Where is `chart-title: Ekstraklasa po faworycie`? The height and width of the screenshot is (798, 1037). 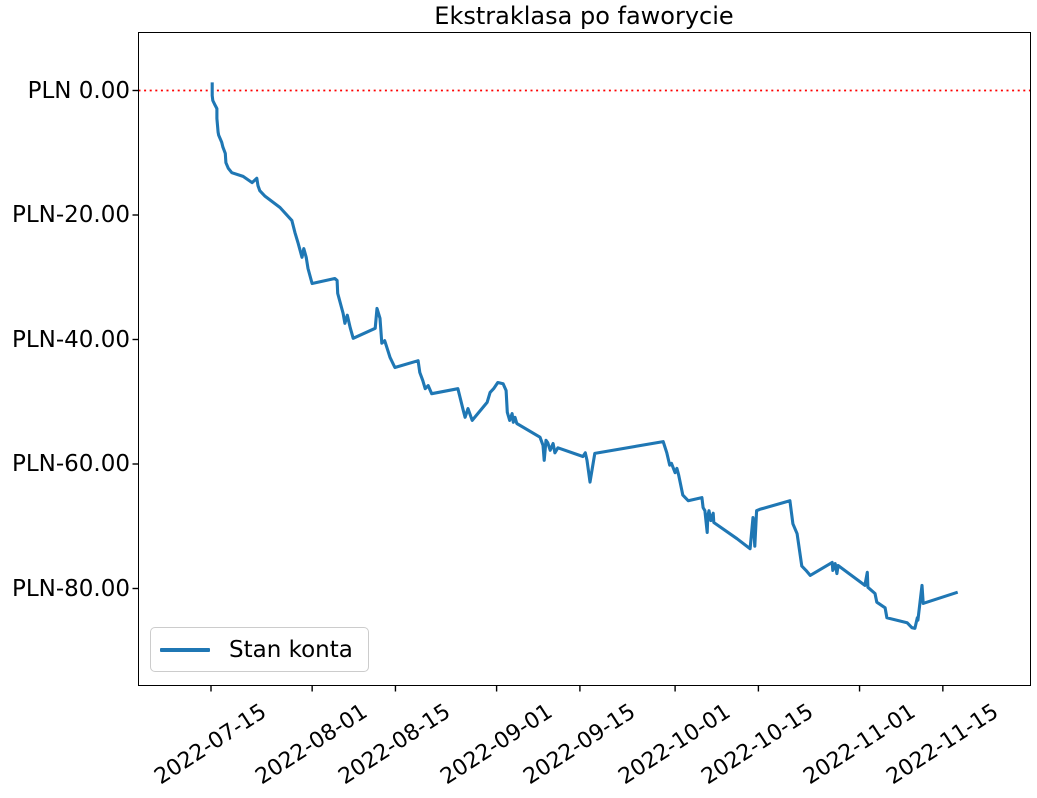
chart-title: Ekstraklasa po faworycie is located at coordinates (584, 16).